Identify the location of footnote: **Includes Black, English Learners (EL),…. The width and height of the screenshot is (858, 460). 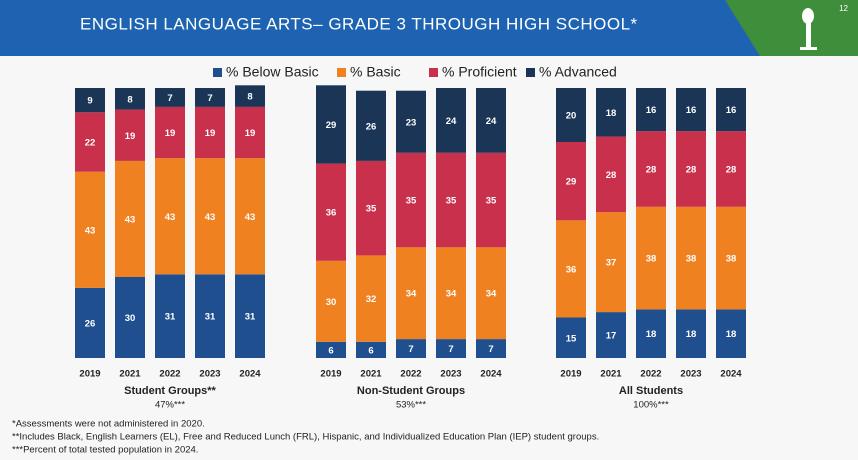
(305, 437).